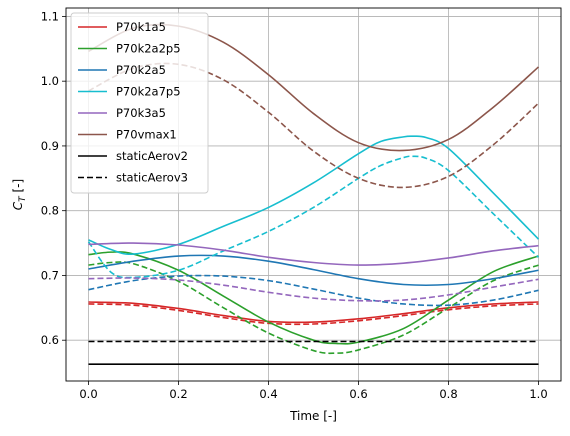 This screenshot has height=436, width=570. Describe the element at coordinates (148, 49) in the screenshot. I see `legend-label: P70k2a2p5` at that location.